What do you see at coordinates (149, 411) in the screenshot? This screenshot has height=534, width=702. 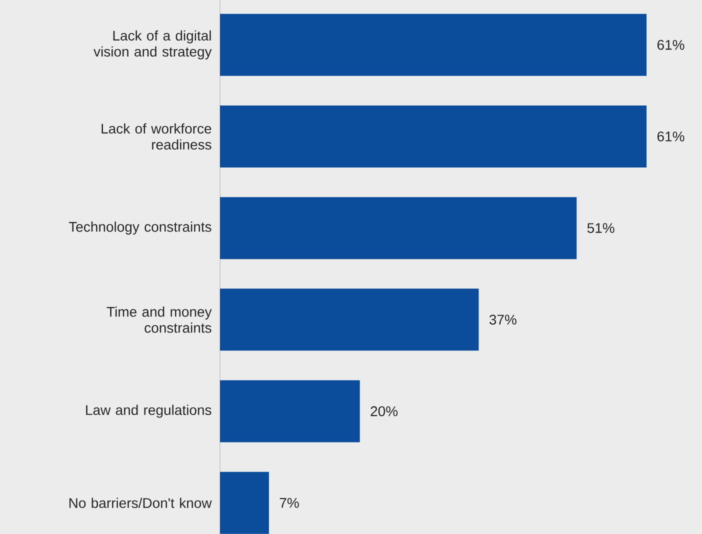 I see `y-tick-label: Law and regulations` at bounding box center [149, 411].